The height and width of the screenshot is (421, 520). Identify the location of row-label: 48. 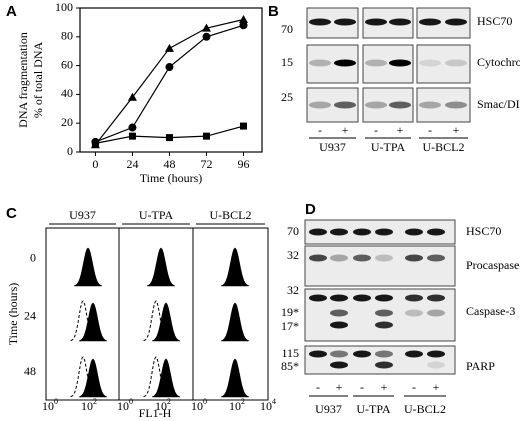
(30, 371).